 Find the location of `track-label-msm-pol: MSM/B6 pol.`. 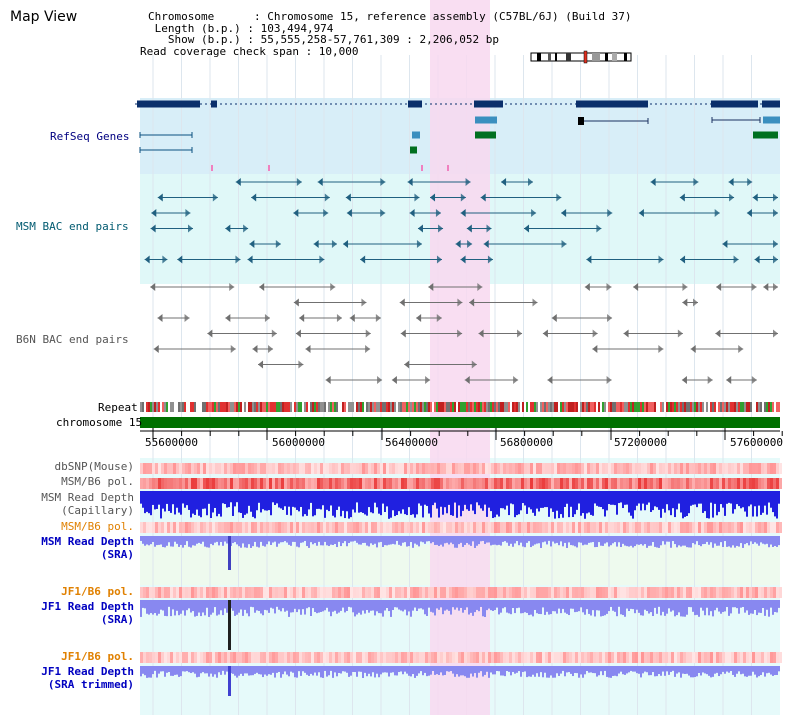

track-label-msm-pol: MSM/B6 pol. is located at coordinates (97, 481).